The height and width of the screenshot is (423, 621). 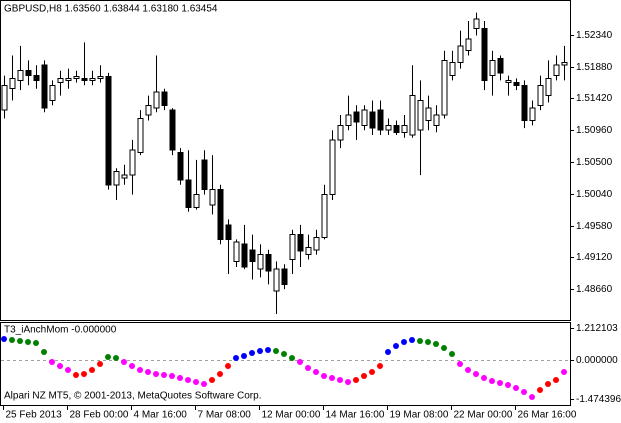 I want to click on x-tick-label: 12 Mar 00:00, so click(x=291, y=415).